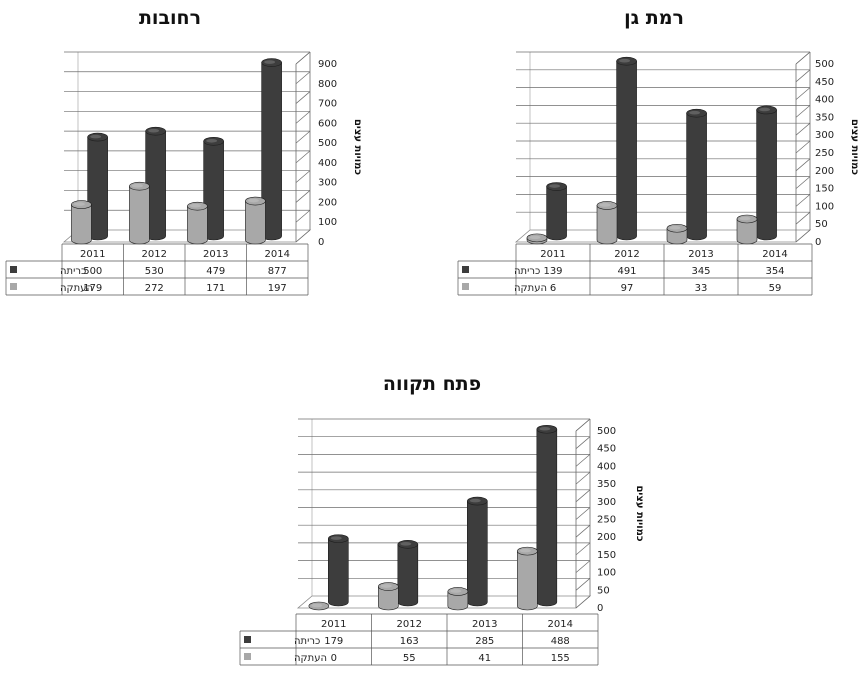 This screenshot has height=675, width=863. What do you see at coordinates (627, 288) in the screenshot?
I see `table-value-cell: 97` at bounding box center [627, 288].